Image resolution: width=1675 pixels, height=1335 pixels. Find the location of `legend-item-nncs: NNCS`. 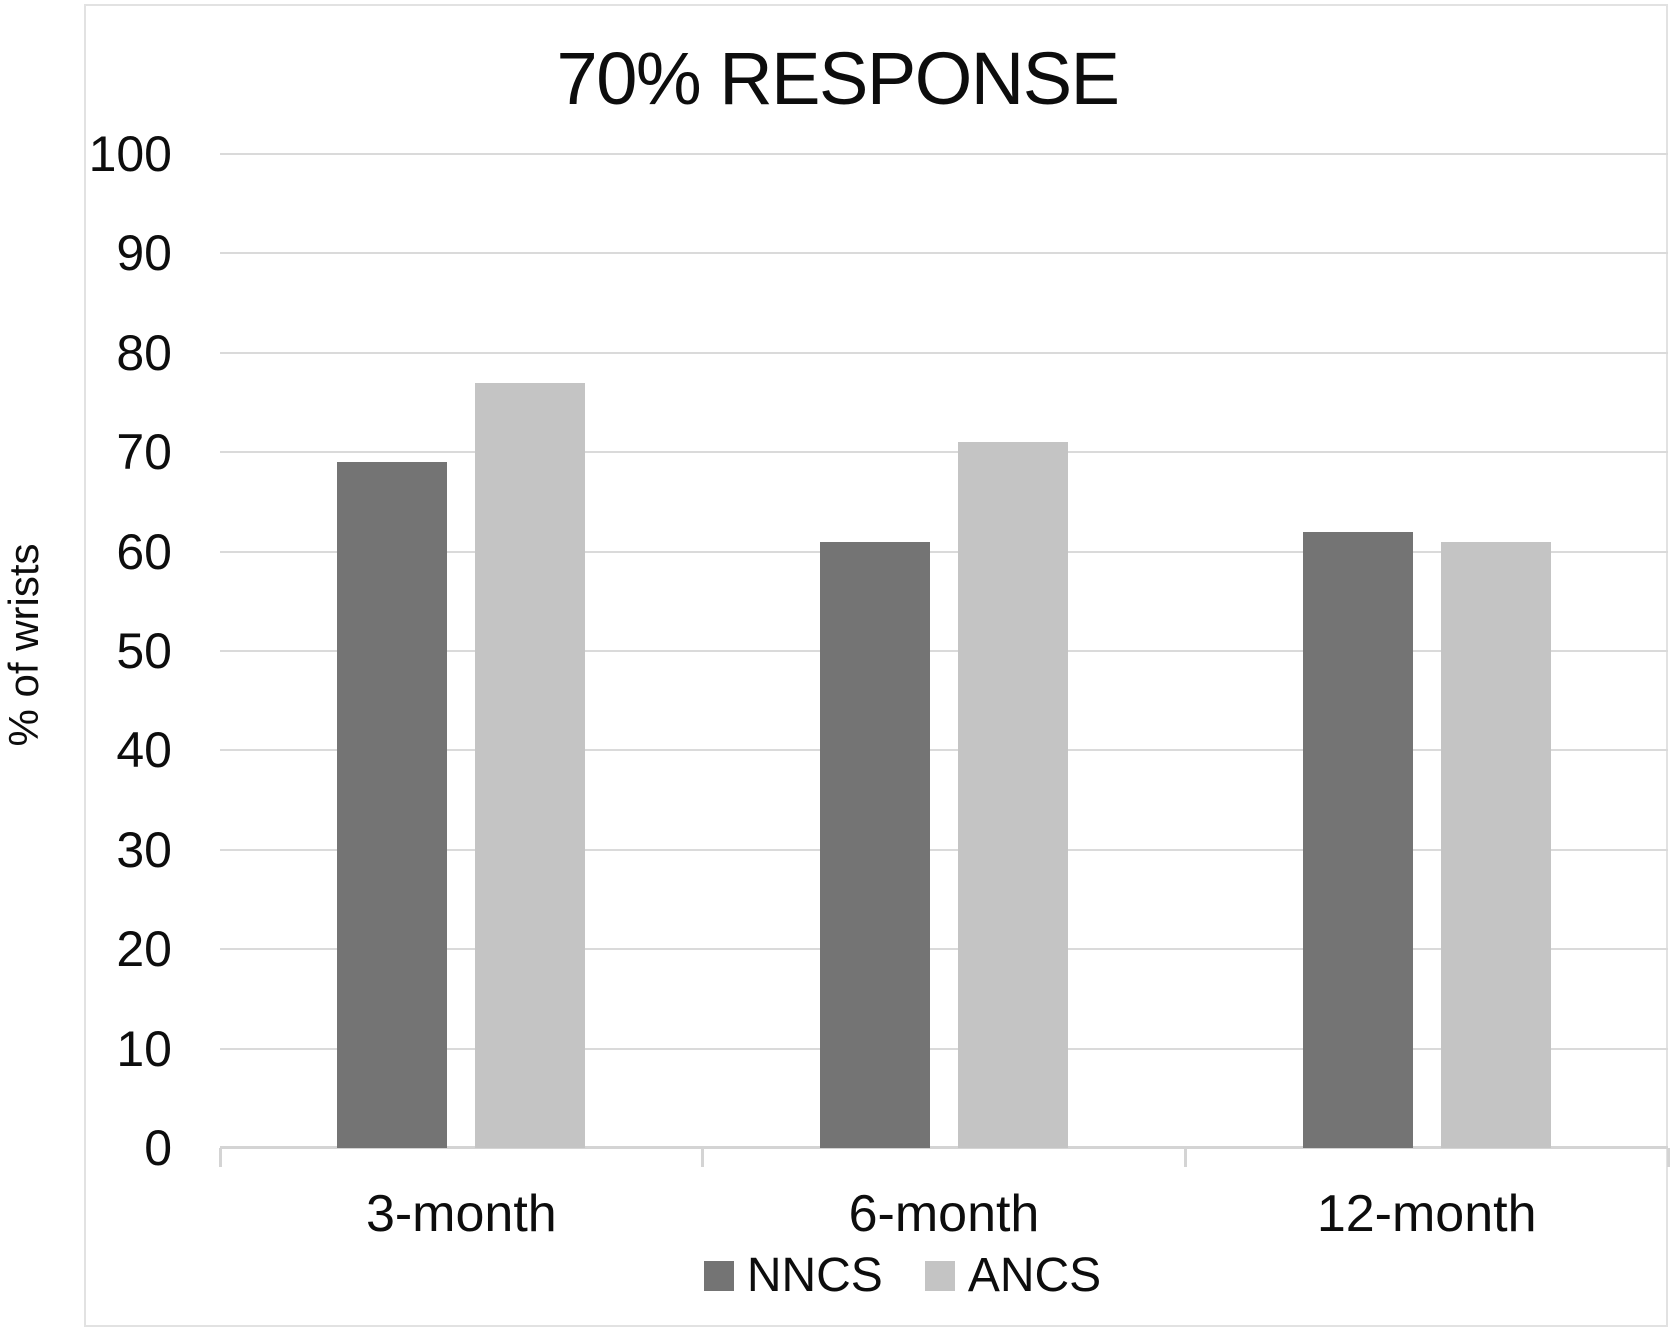

legend-item-nncs: NNCS is located at coordinates (793, 1275).